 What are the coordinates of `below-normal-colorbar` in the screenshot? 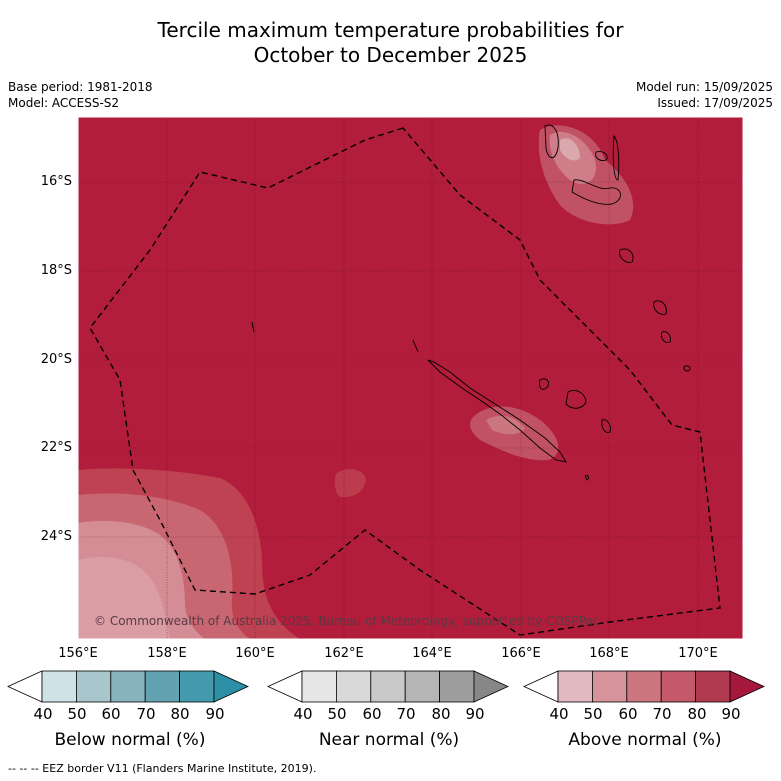 It's located at (128, 686).